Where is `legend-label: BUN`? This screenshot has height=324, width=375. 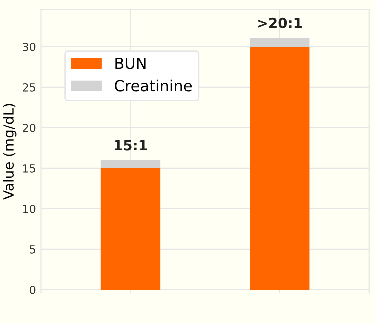 legend-label: BUN is located at coordinates (131, 64).